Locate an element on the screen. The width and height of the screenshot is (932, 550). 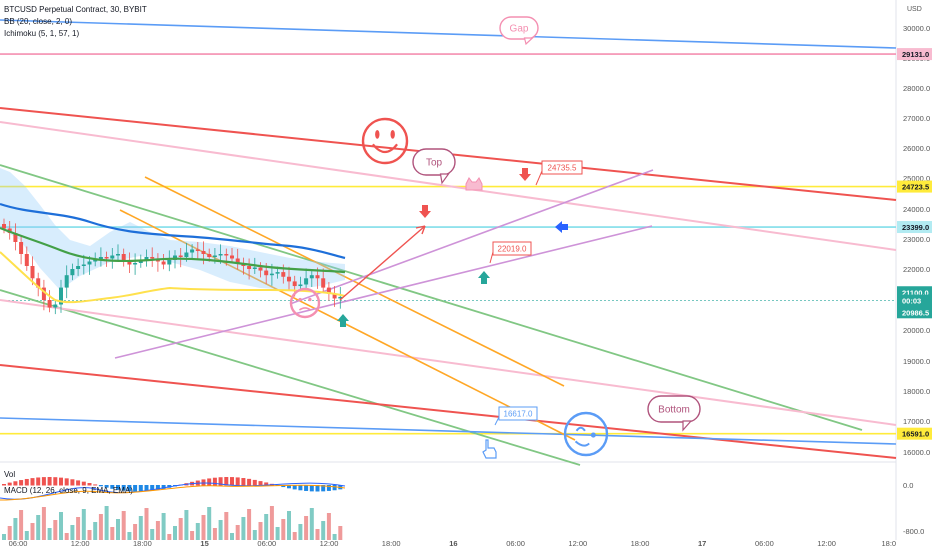
top-text: Top is located at coordinates (434, 163).